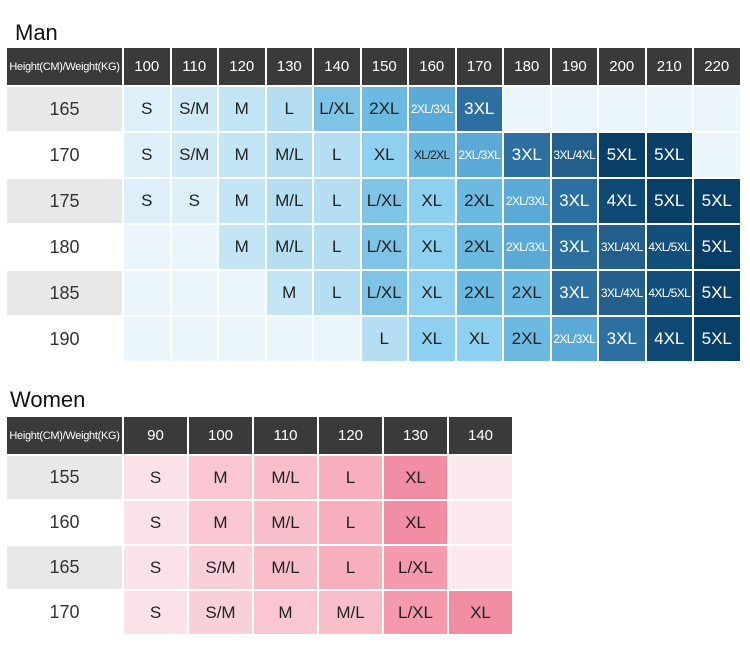  What do you see at coordinates (432, 66) in the screenshot?
I see `man-weight-header: 160` at bounding box center [432, 66].